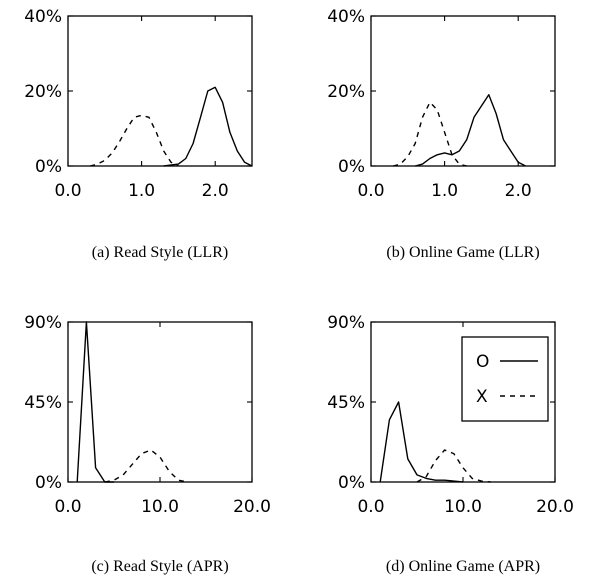  I want to click on y-tick-label-c: 45%, so click(43, 403).